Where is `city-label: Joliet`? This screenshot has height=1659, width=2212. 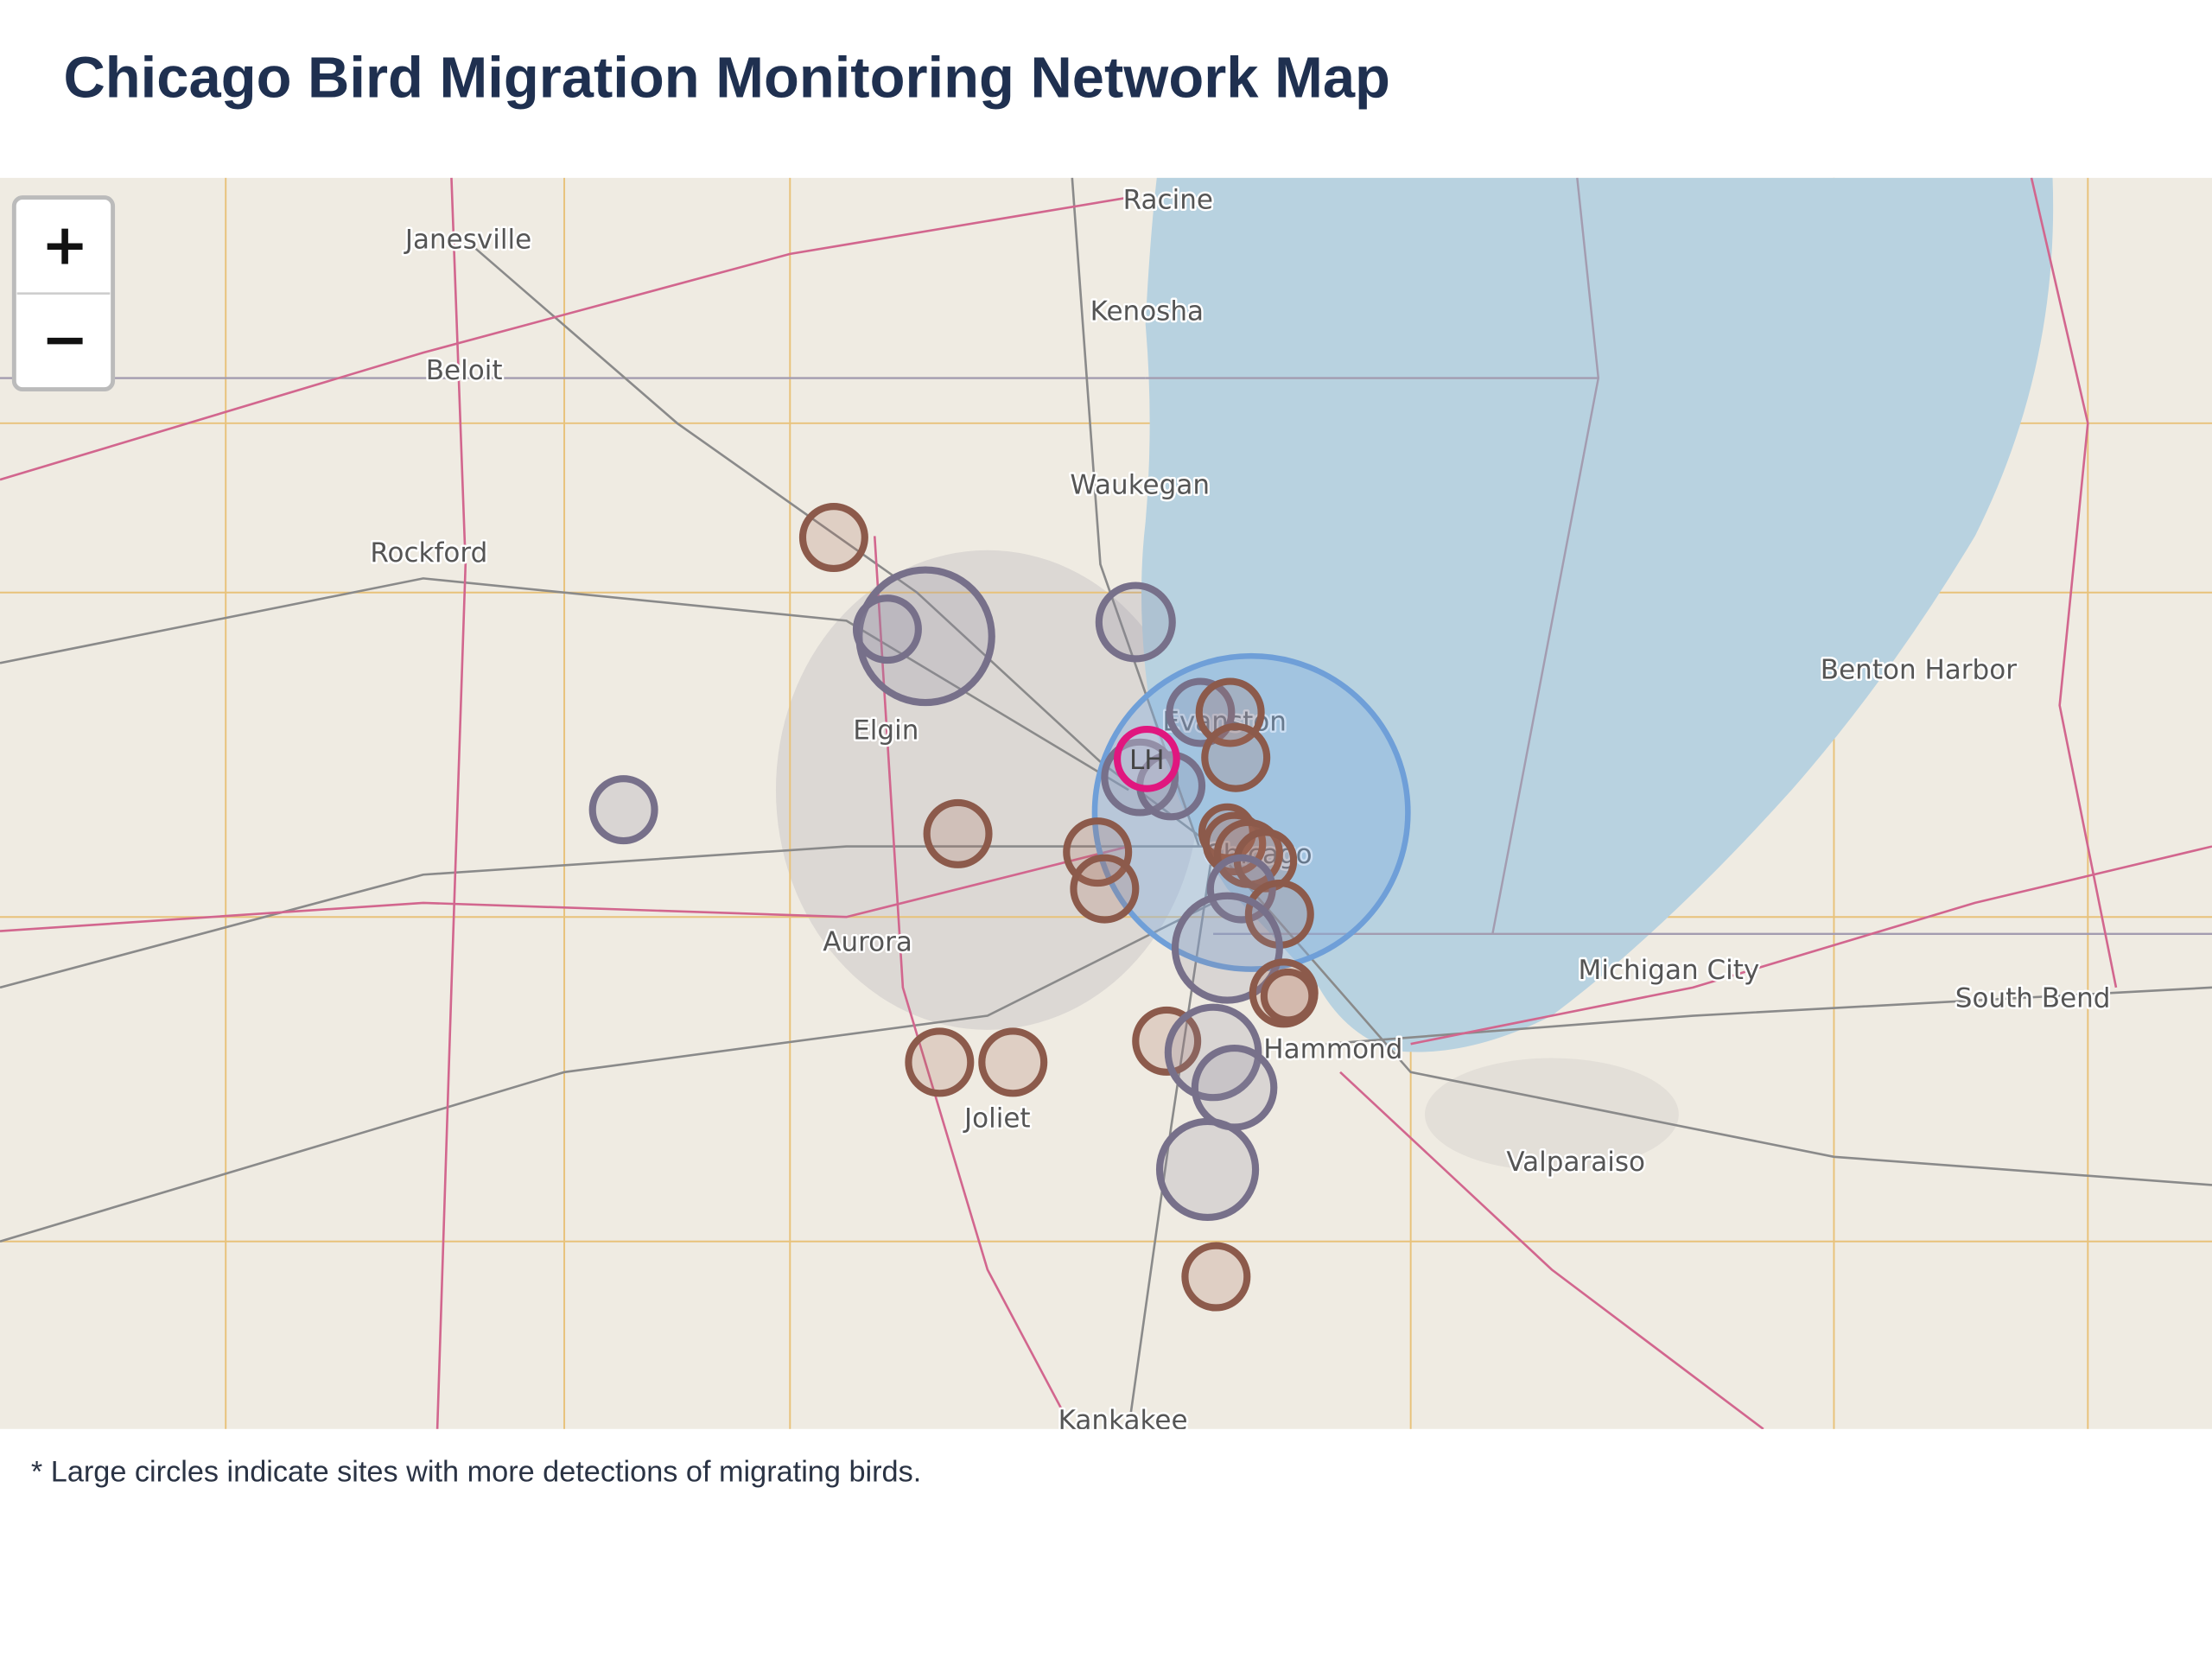
city-label: Joliet is located at coordinates (997, 1118).